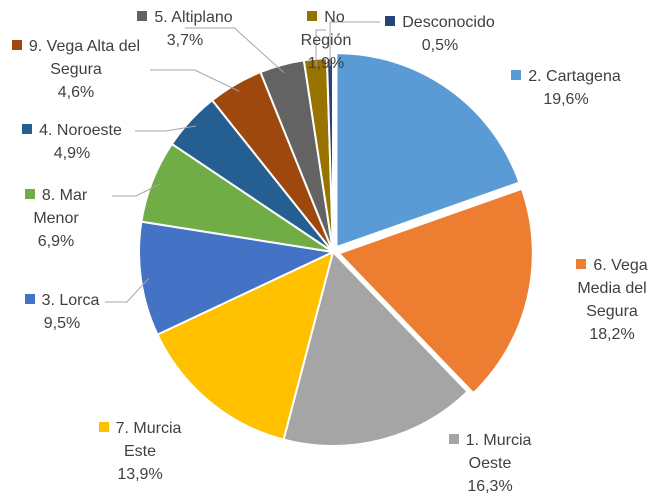 This screenshot has width=663, height=502. What do you see at coordinates (490, 486) in the screenshot?
I see `value-label: 16,3%` at bounding box center [490, 486].